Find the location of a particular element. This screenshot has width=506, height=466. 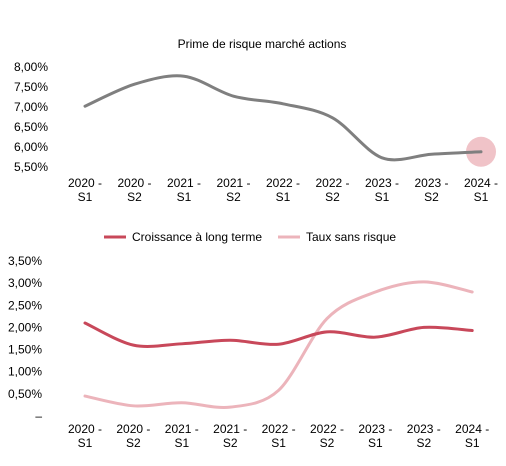

chart2-y-tick: 0,50% is located at coordinates (25, 394).